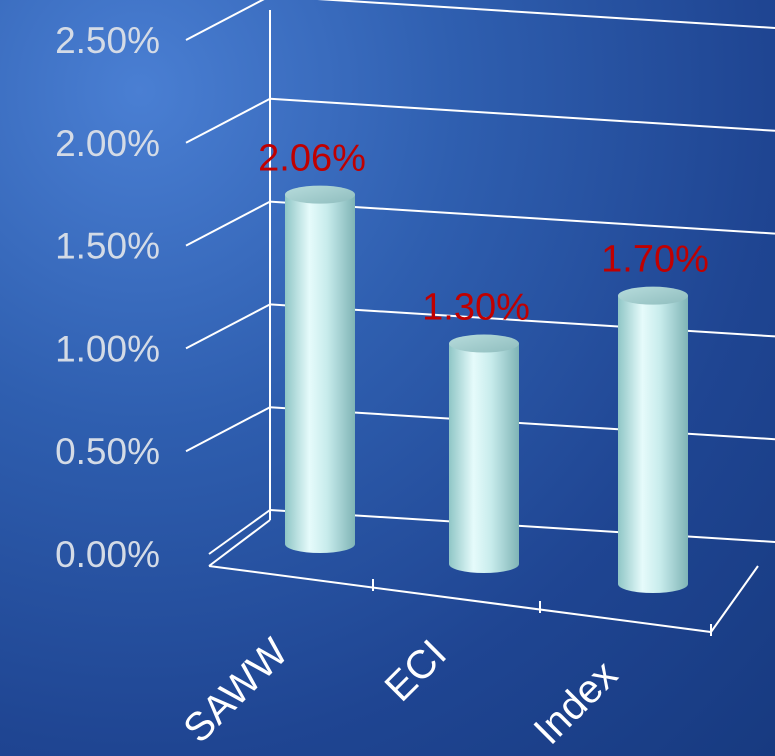  Describe the element at coordinates (107, 451) in the screenshot. I see `y-tick-label: 0.50%` at that location.